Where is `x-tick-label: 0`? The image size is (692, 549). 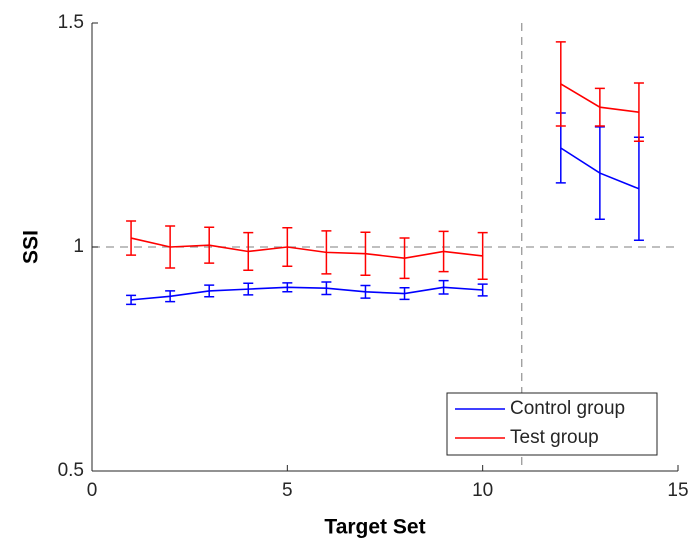
x-tick-label: 0 is located at coordinates (92, 490).